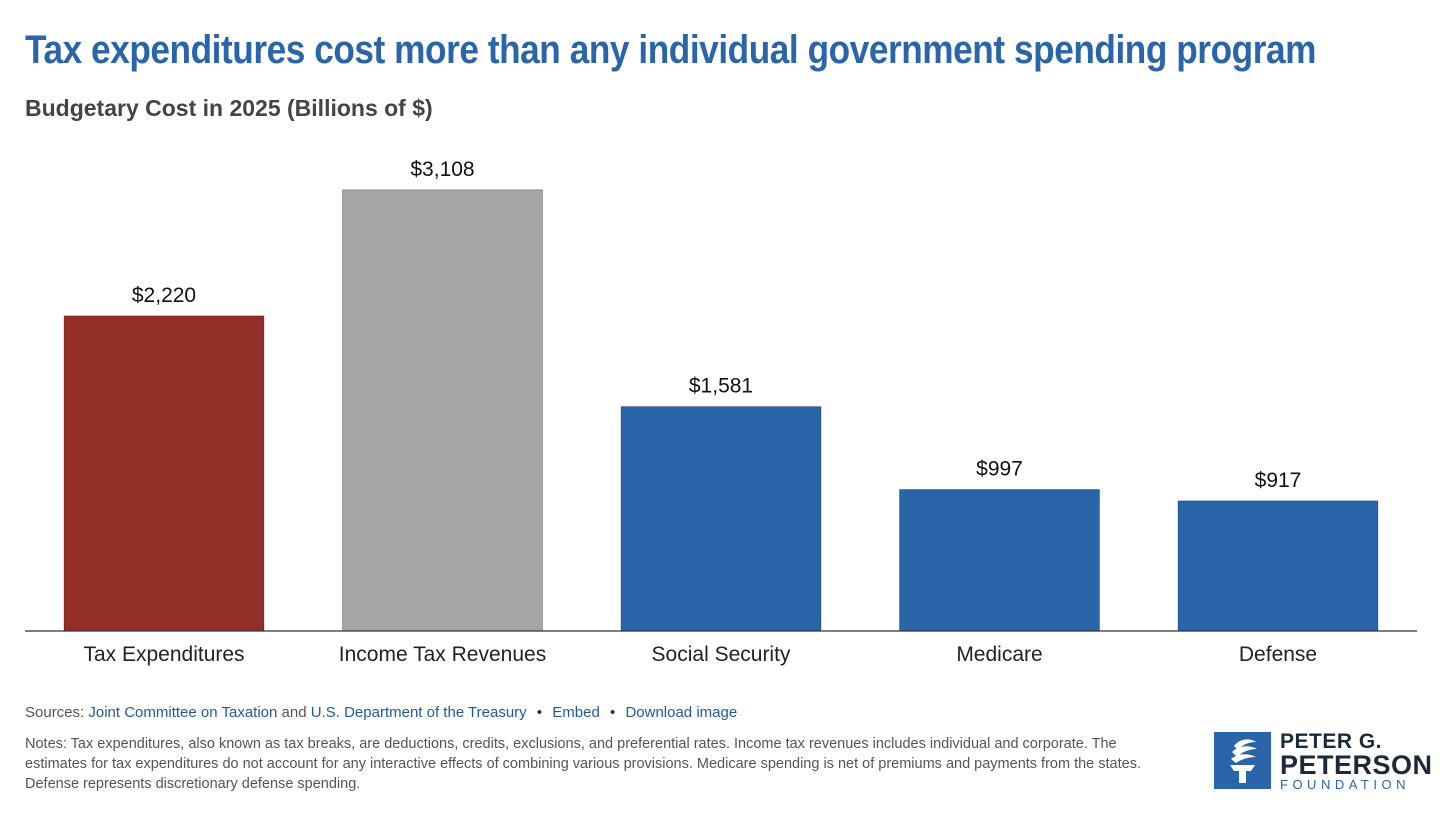 This screenshot has height=824, width=1456. What do you see at coordinates (1356, 765) in the screenshot?
I see `logo-text-peterson: PETERSON` at bounding box center [1356, 765].